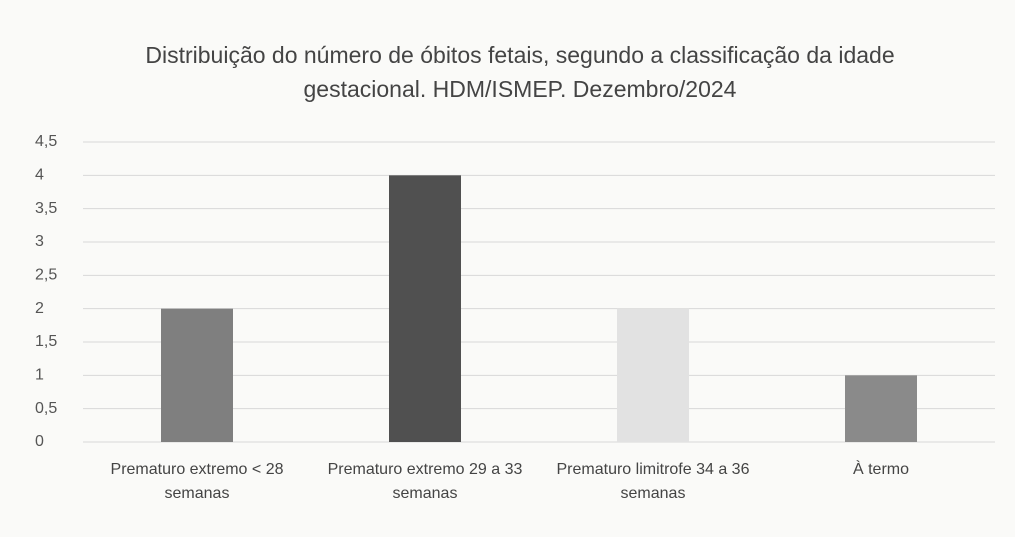  I want to click on y-tick-label: 4, so click(39, 175).